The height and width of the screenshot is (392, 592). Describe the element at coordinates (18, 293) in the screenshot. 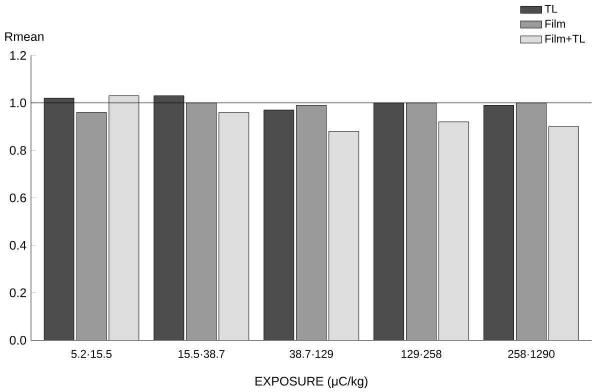

I see `y-tick-label: 0.2` at that location.